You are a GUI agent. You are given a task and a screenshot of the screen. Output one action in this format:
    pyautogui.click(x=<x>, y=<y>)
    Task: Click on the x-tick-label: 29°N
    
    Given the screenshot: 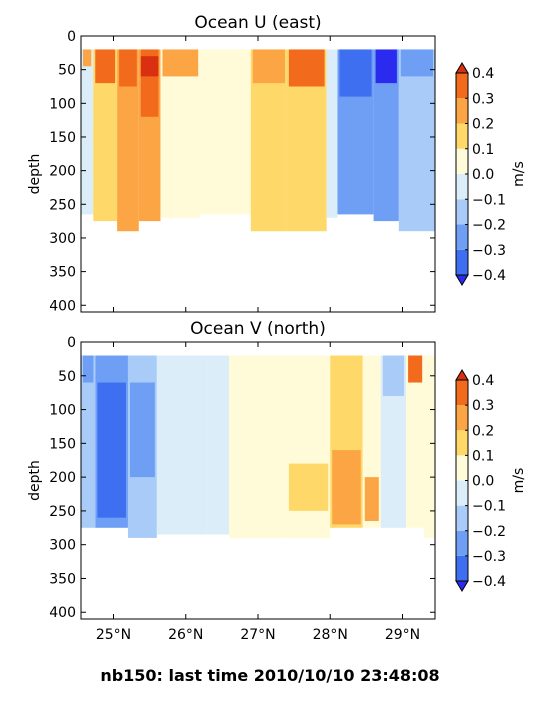 What is the action you would take?
    pyautogui.click(x=402, y=635)
    